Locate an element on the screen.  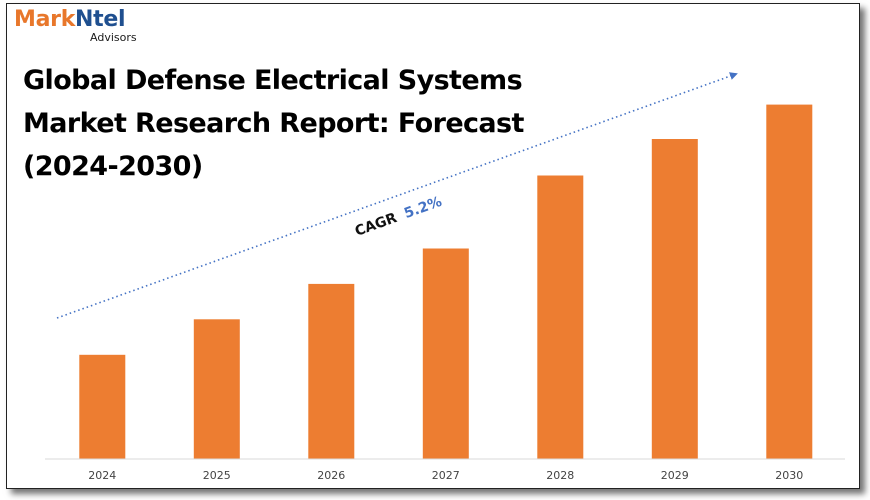
logo-wordmark-part1: Mark is located at coordinates (45, 19).